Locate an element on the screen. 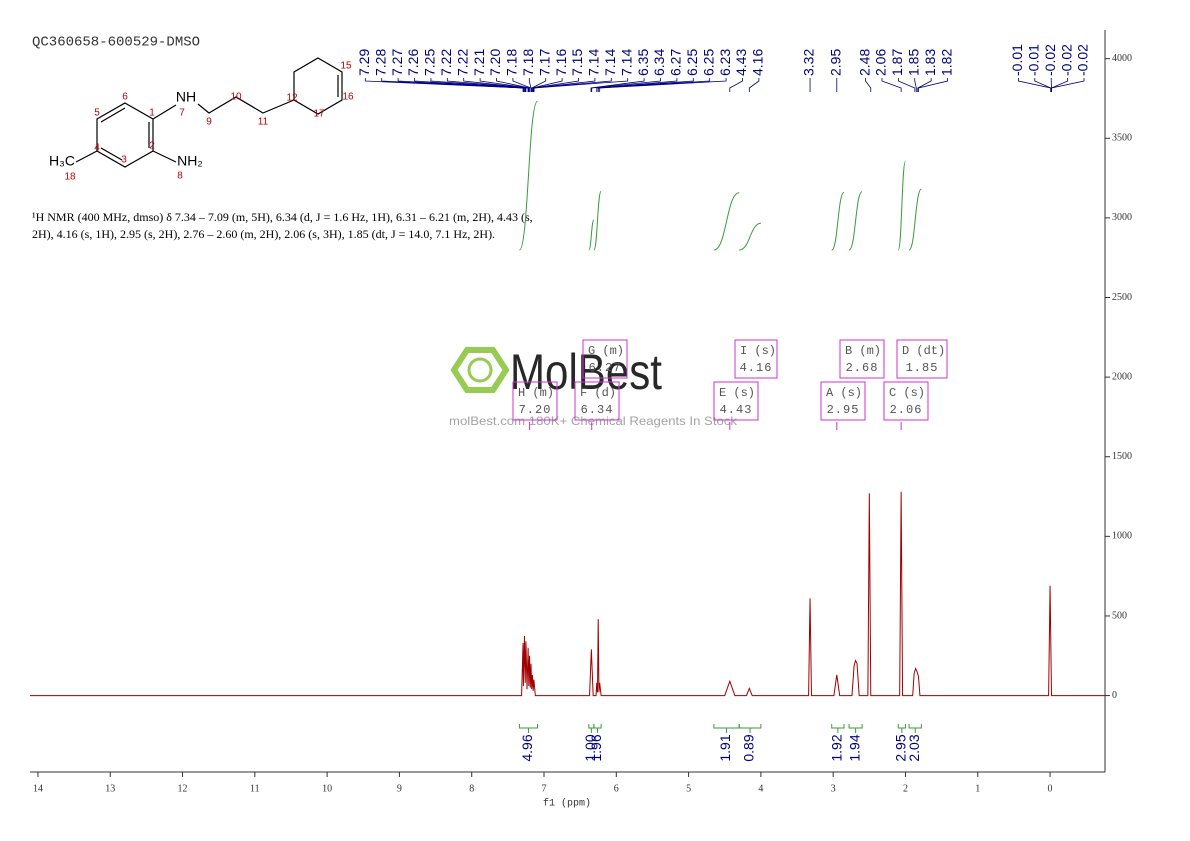  atom-number: 11 is located at coordinates (263, 122).